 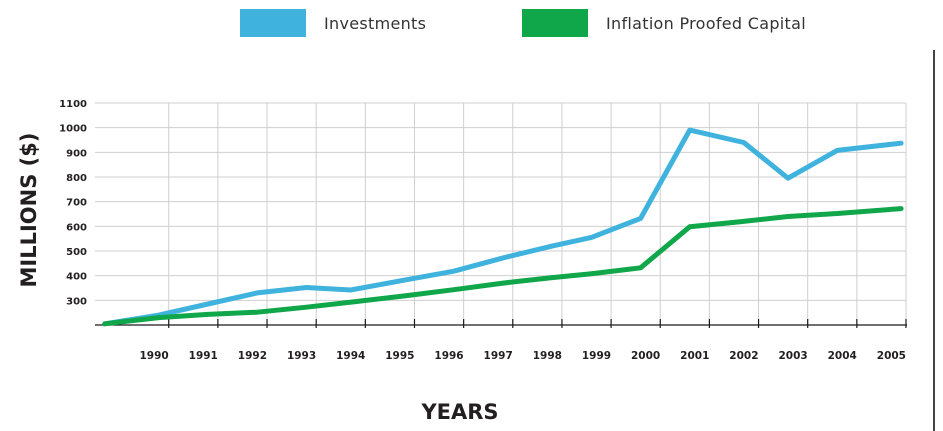 I want to click on x-tick-label: 2003, so click(x=792, y=356).